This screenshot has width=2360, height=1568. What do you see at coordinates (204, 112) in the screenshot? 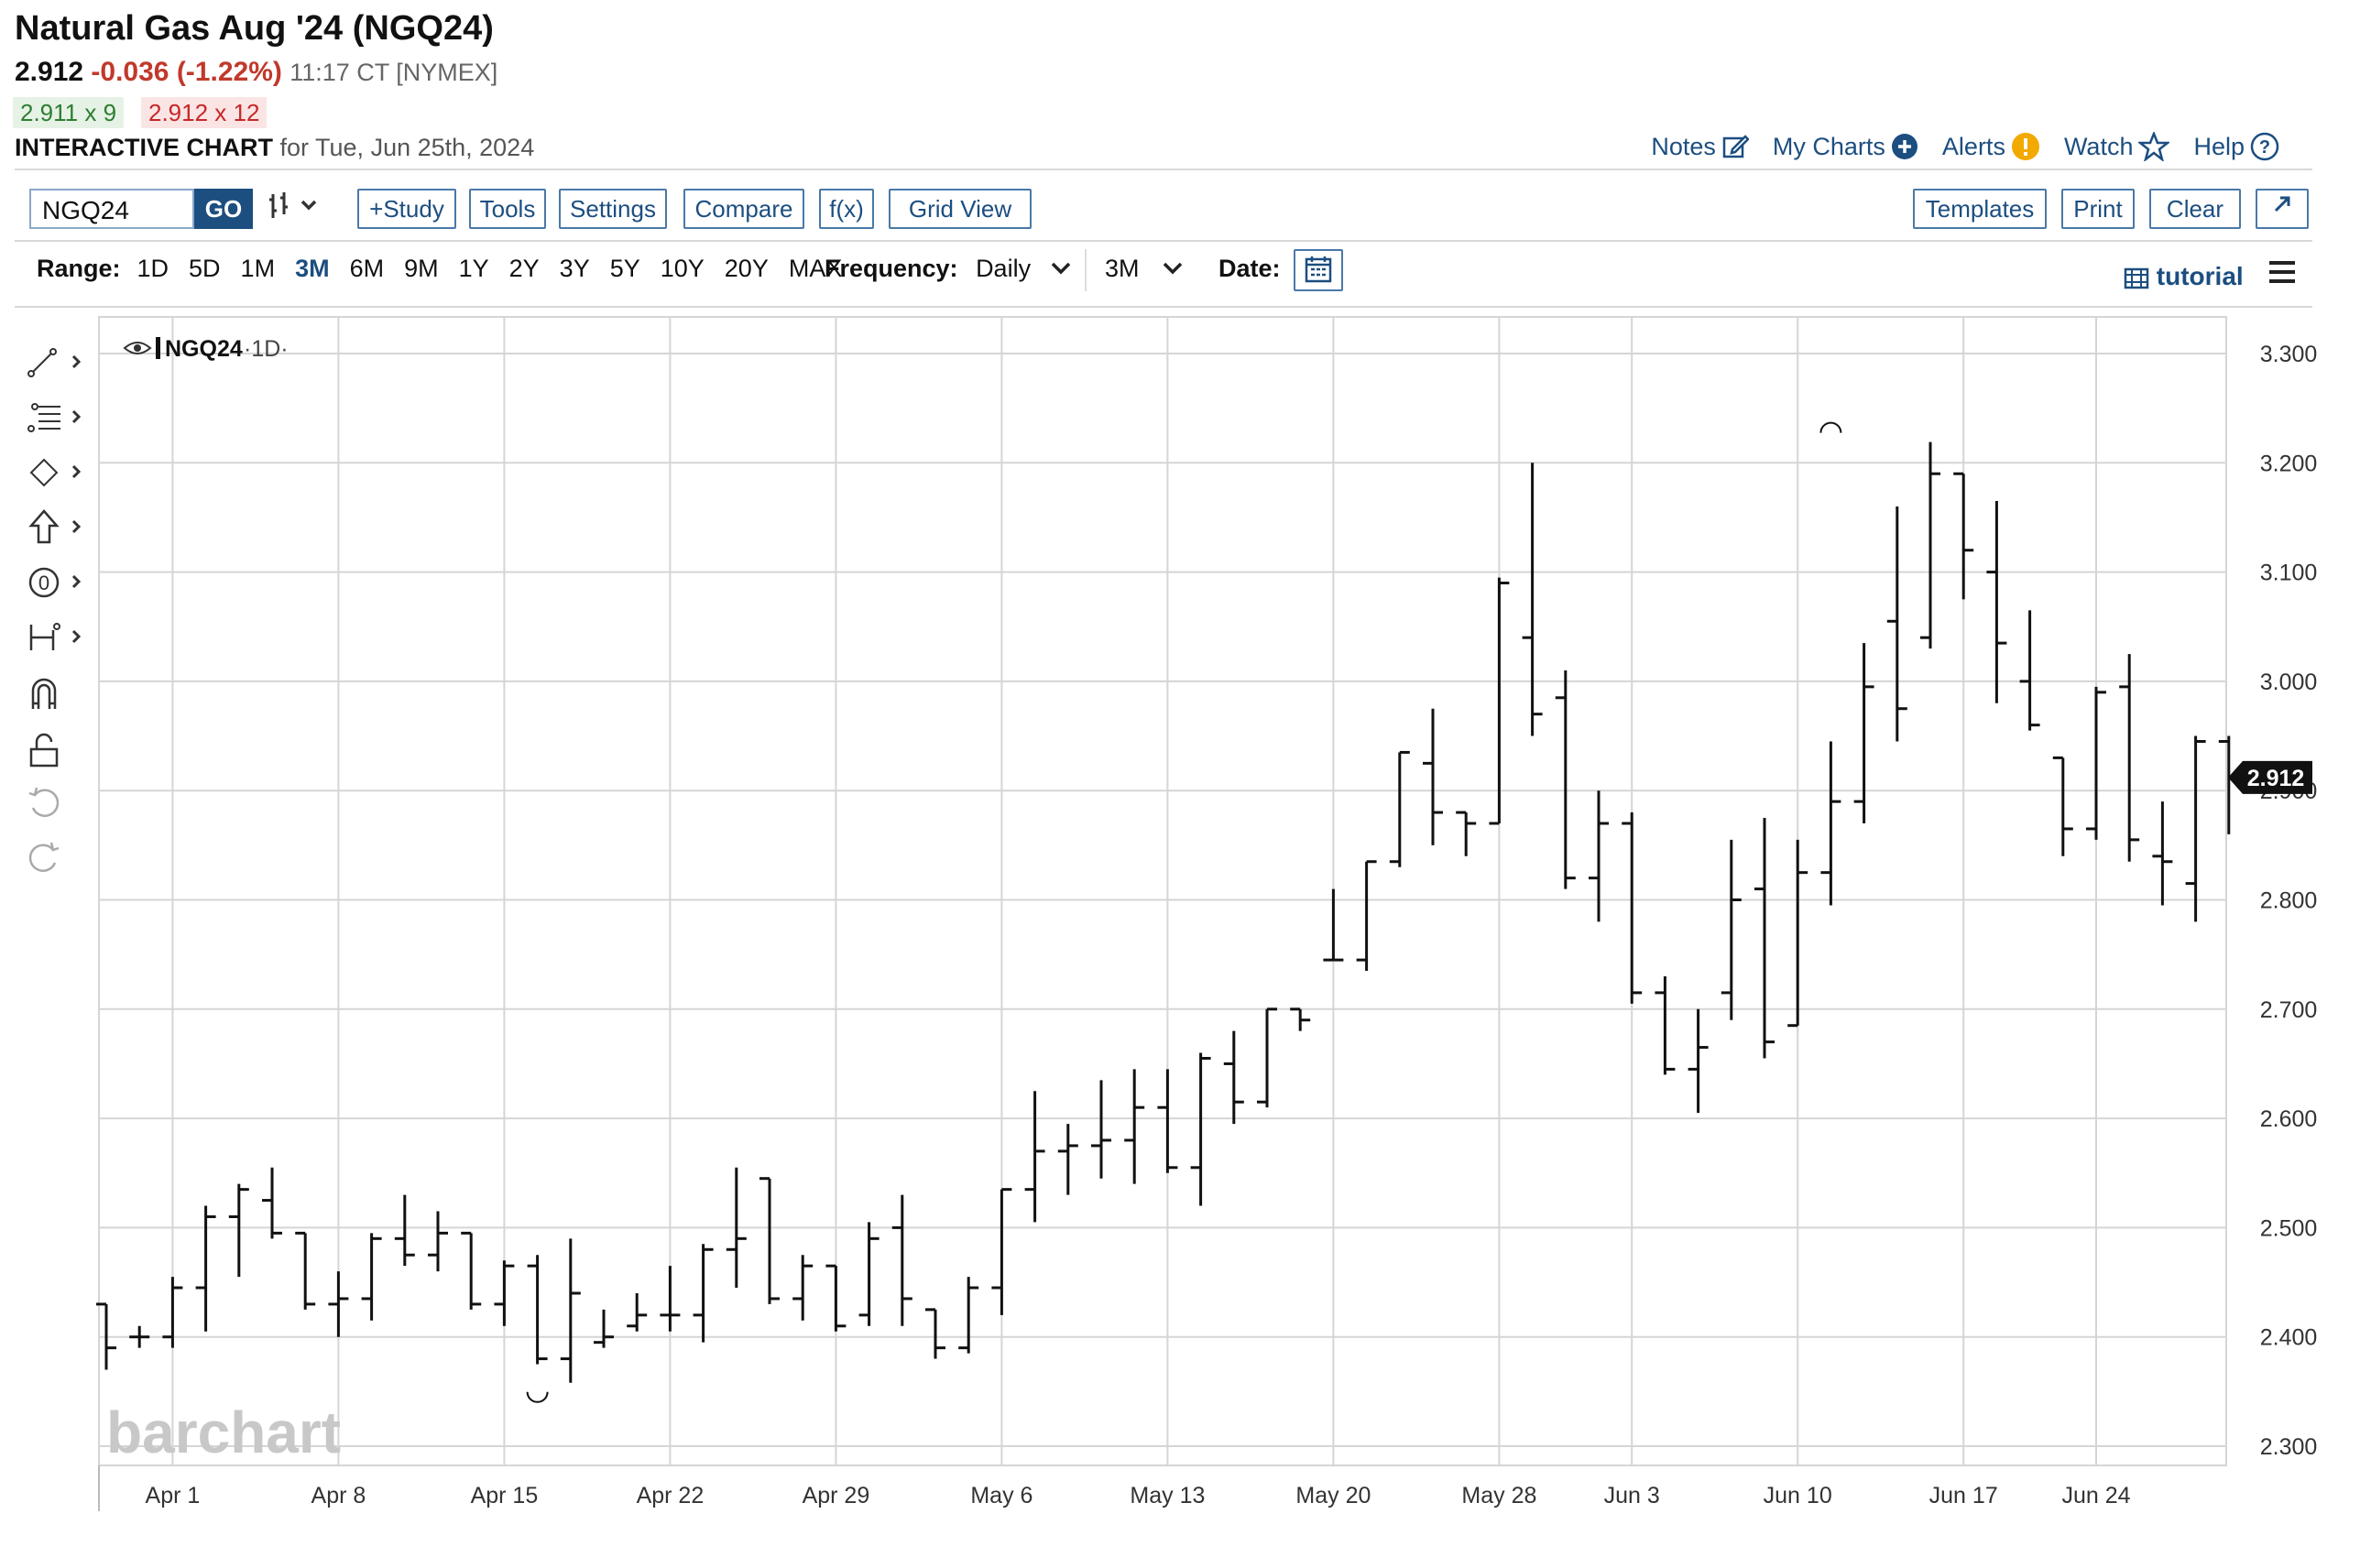
I see `ask-badge: 2.912 x 12` at bounding box center [204, 112].